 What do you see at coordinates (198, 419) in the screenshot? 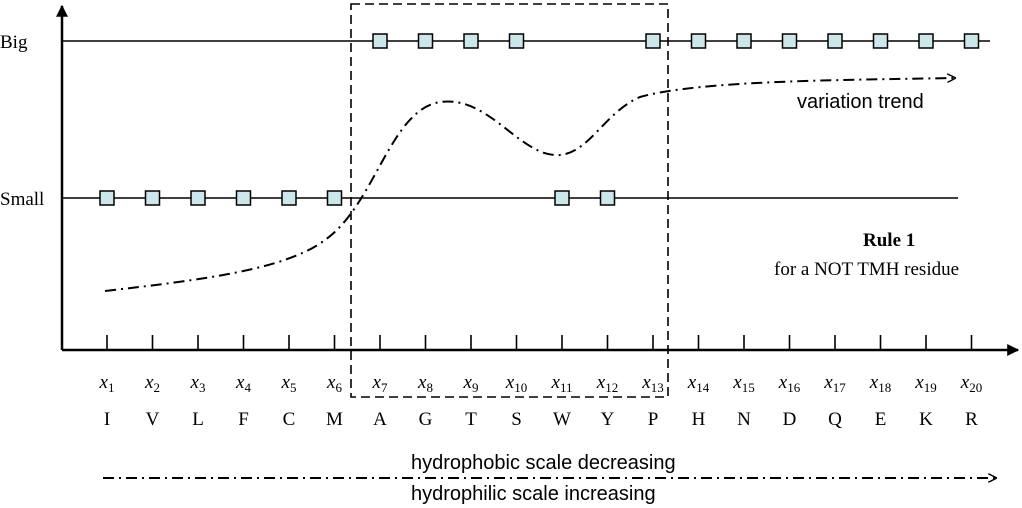
I see `residue-label: L` at bounding box center [198, 419].